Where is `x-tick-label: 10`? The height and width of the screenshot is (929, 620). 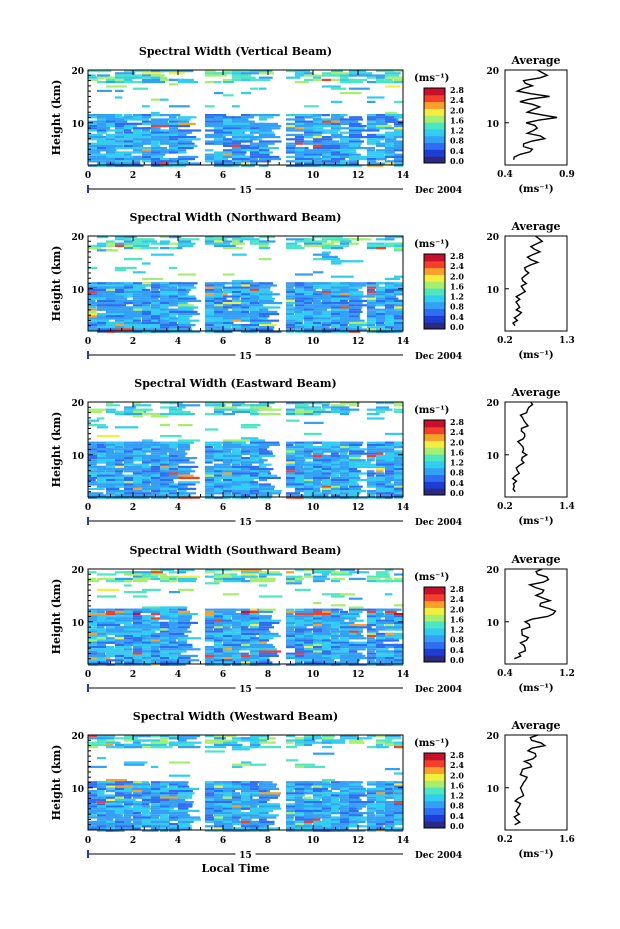 x-tick-label: 10 is located at coordinates (313, 342).